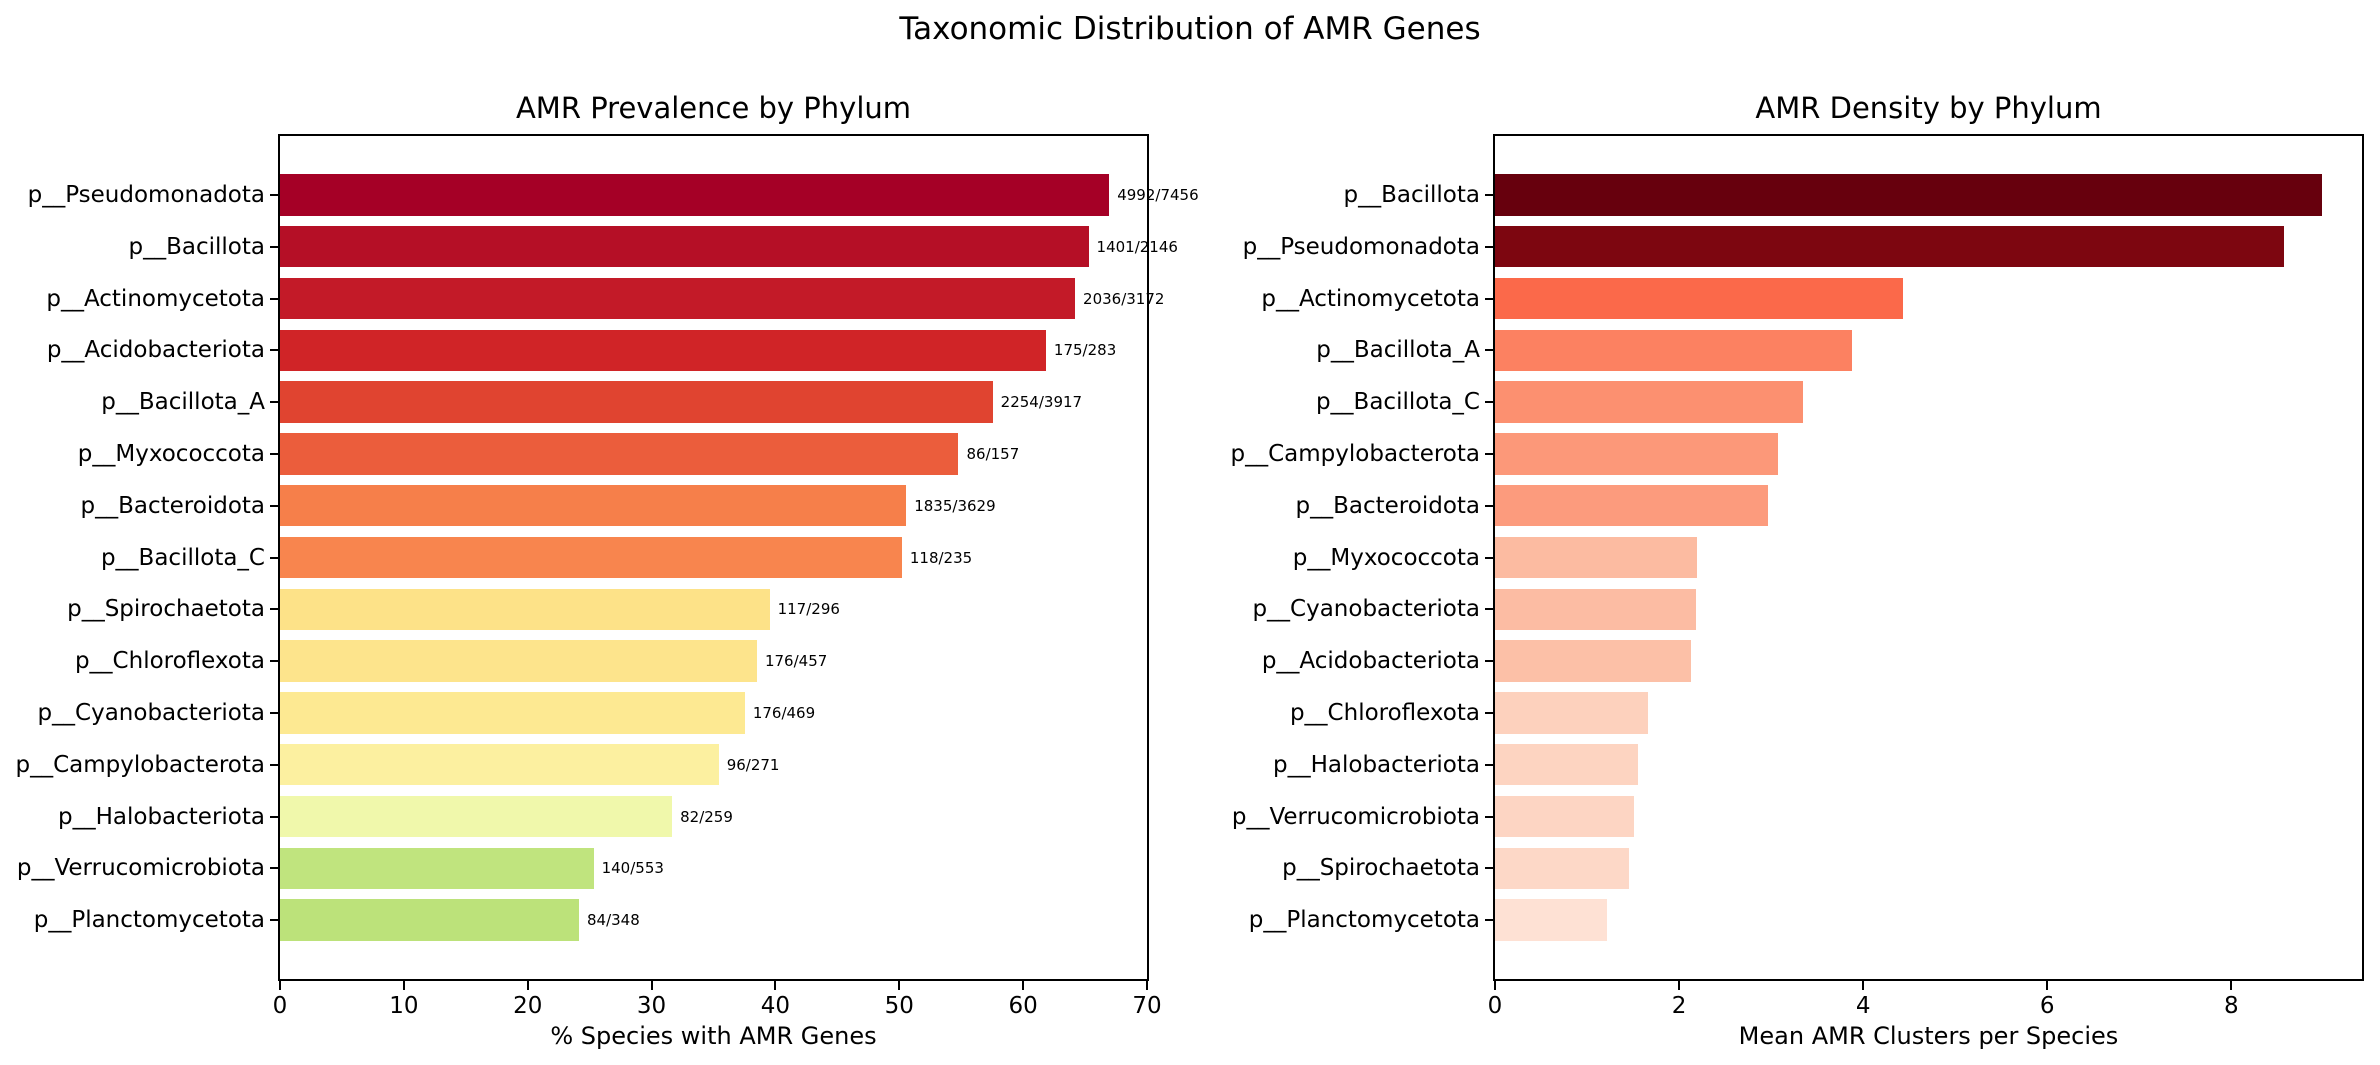 The image size is (2380, 1065). I want to click on x-tick-label: 30, so click(651, 1006).